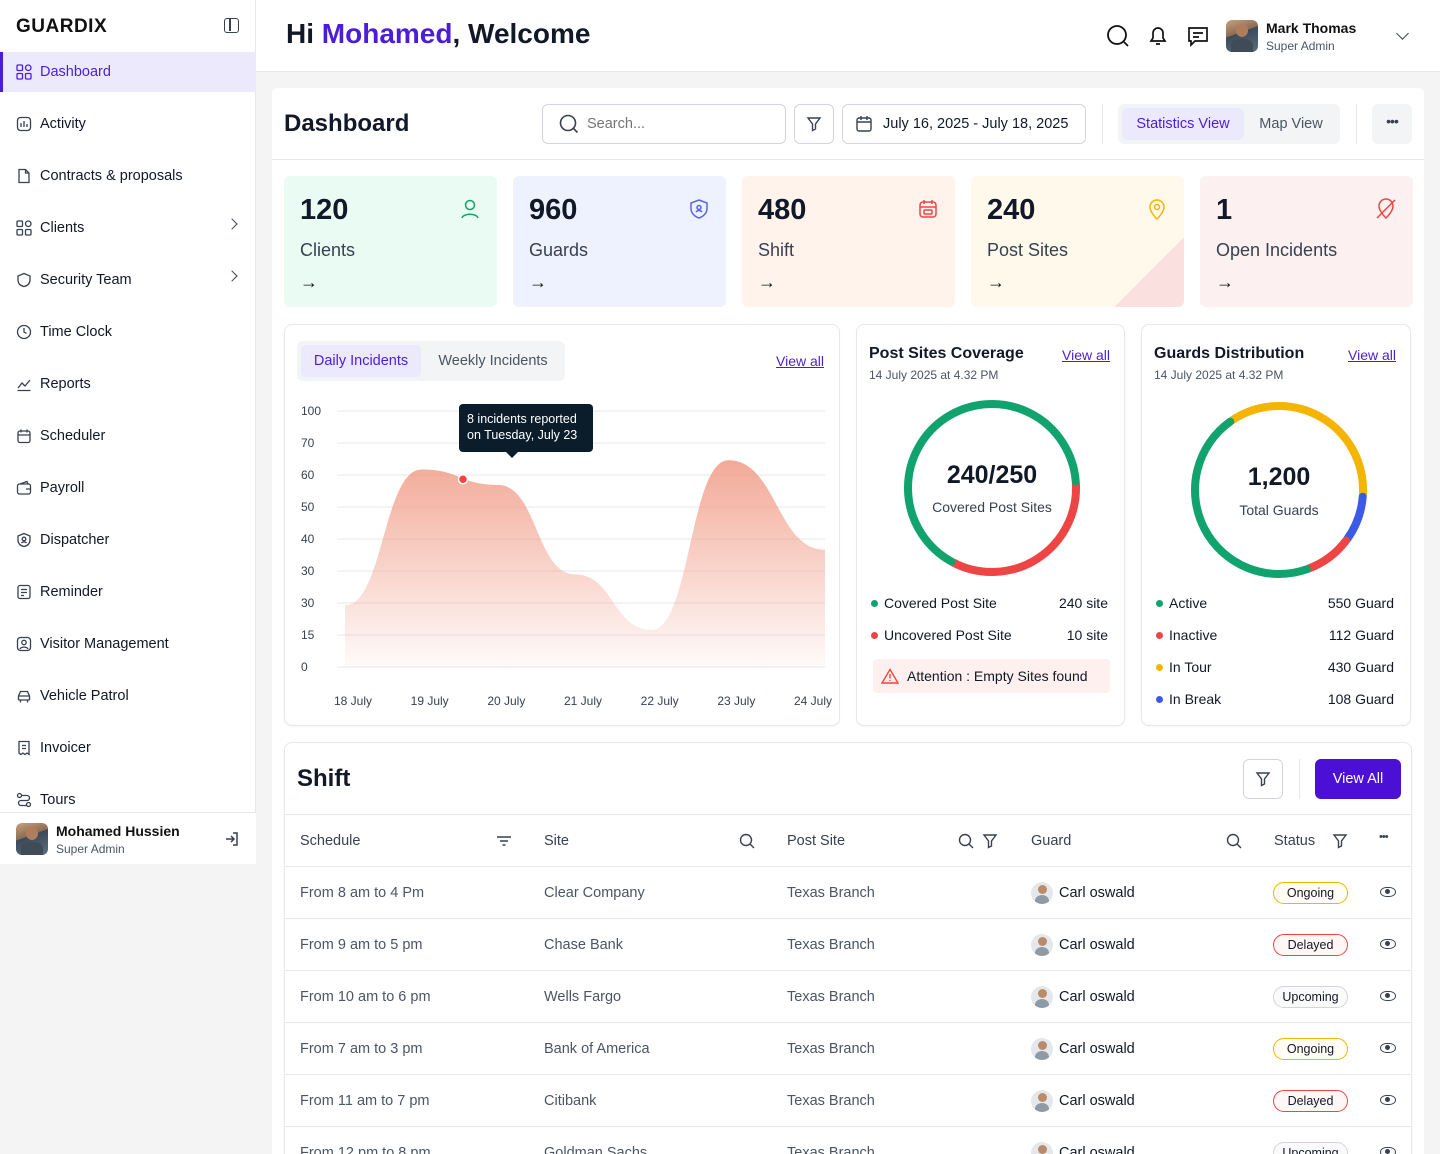  I want to click on search-box, so click(664, 124).